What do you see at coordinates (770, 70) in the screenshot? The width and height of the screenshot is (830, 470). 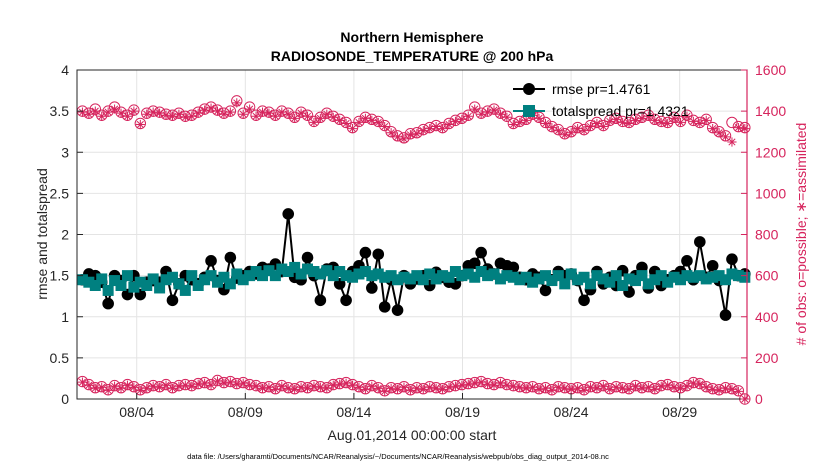 I see `y-right-tick-label: 1600` at bounding box center [770, 70].